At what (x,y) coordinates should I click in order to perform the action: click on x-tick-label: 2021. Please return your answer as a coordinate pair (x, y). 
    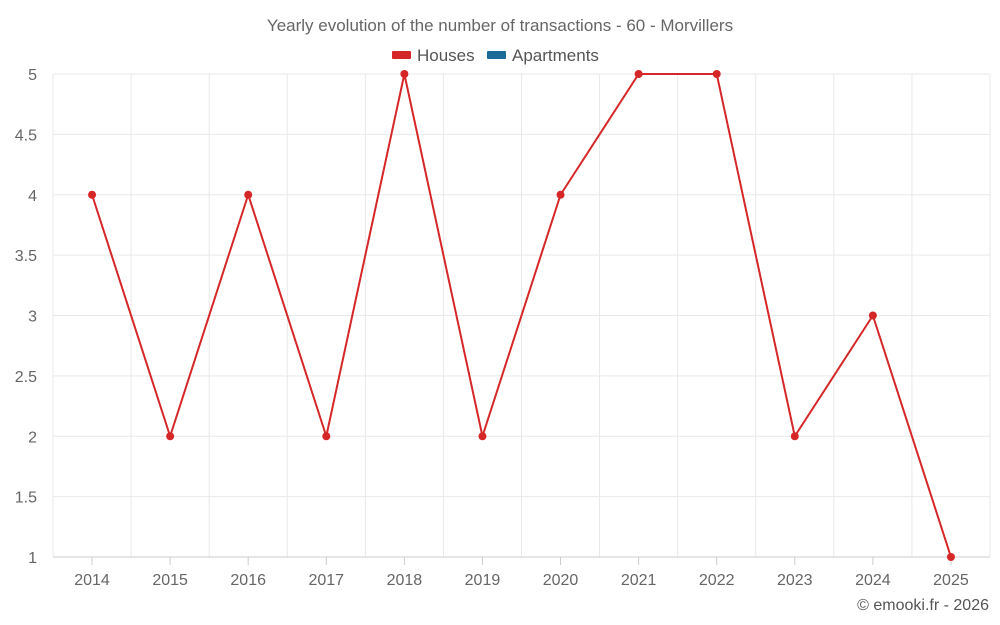
    Looking at the image, I should click on (639, 580).